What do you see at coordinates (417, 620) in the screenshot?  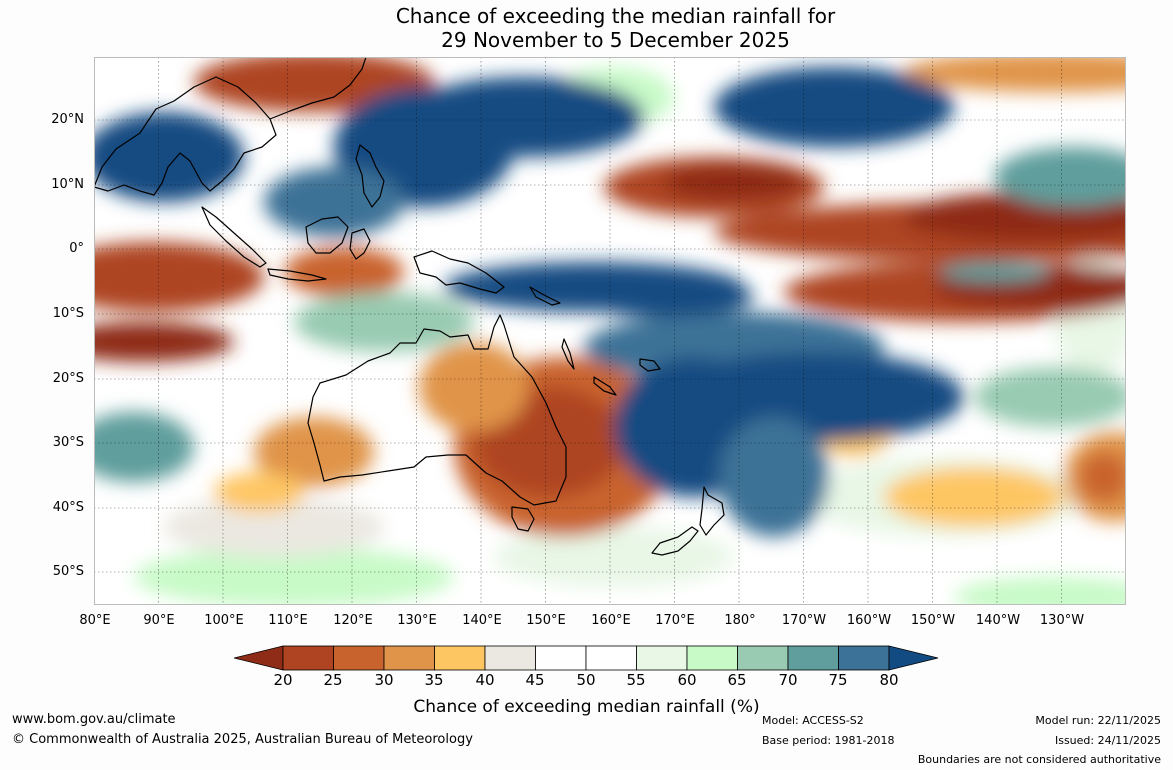 I see `lon-label-130e: 130°E` at bounding box center [417, 620].